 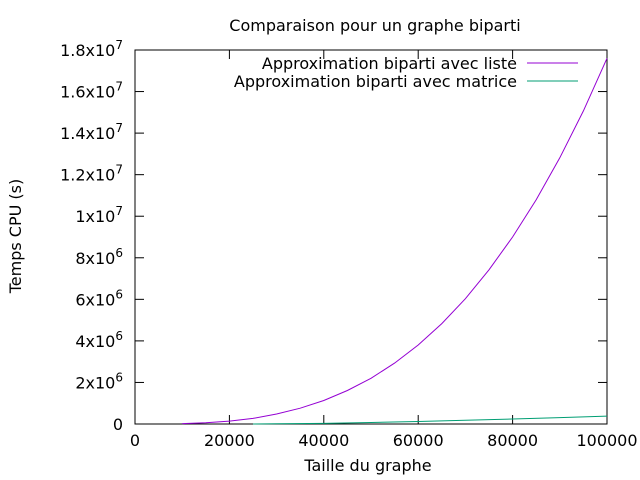 I want to click on y-axis-label: Temps CPU (s), so click(x=15, y=237).